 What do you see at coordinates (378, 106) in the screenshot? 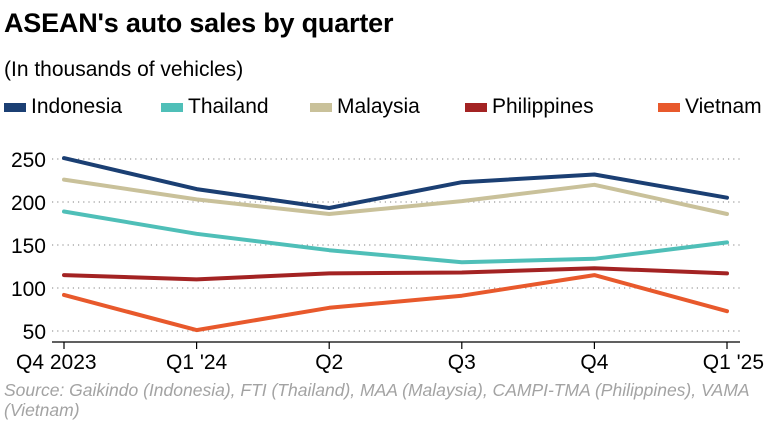
I see `legend-label: Malaysia` at bounding box center [378, 106].